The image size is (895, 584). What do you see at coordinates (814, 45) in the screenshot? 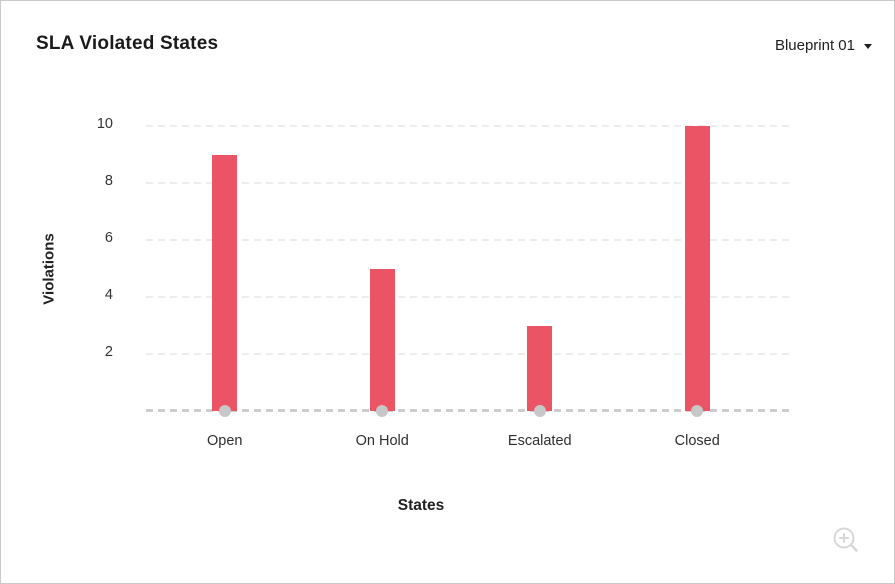
I see `blueprint-dropdown-label: Blueprint 01` at bounding box center [814, 45].